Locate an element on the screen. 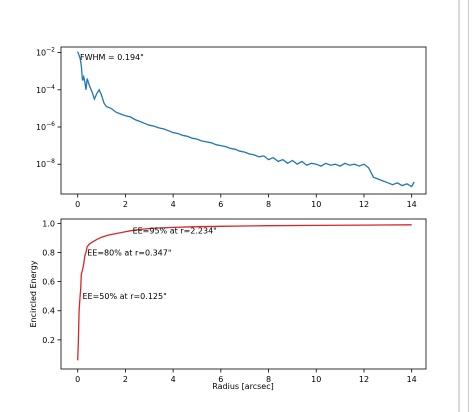 The width and height of the screenshot is (474, 412). top-x-tick-label: 6 is located at coordinates (220, 204).